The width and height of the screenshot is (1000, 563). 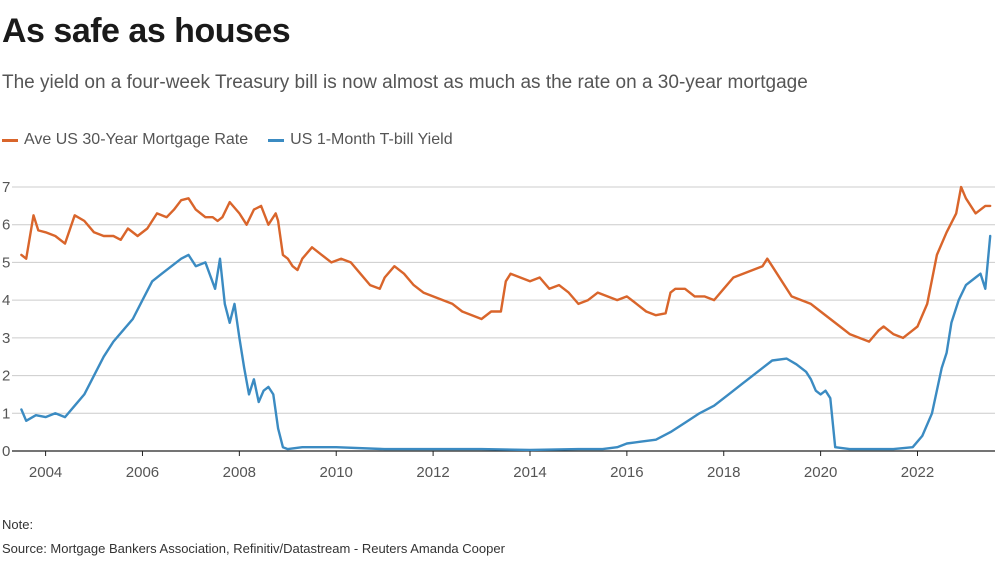 I want to click on y-tick-label-5: 5, so click(x=6, y=262).